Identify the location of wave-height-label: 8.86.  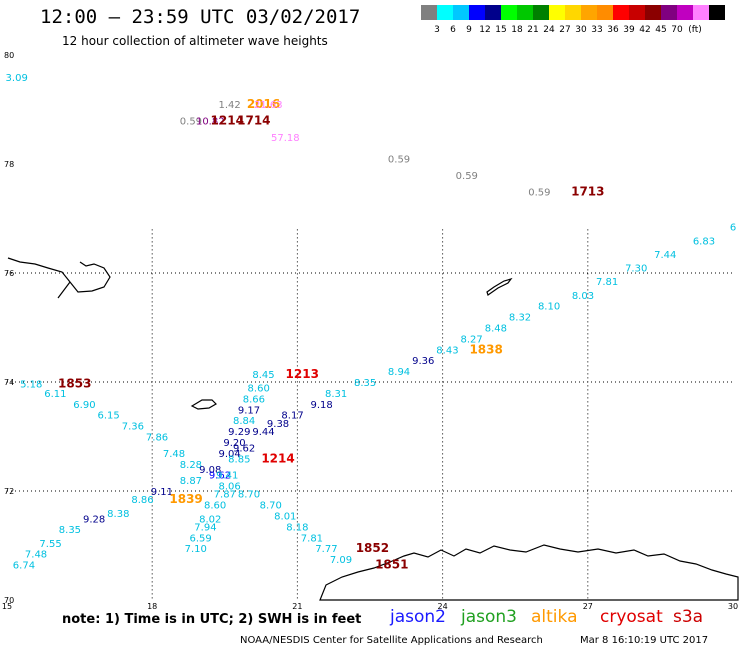
(142, 500).